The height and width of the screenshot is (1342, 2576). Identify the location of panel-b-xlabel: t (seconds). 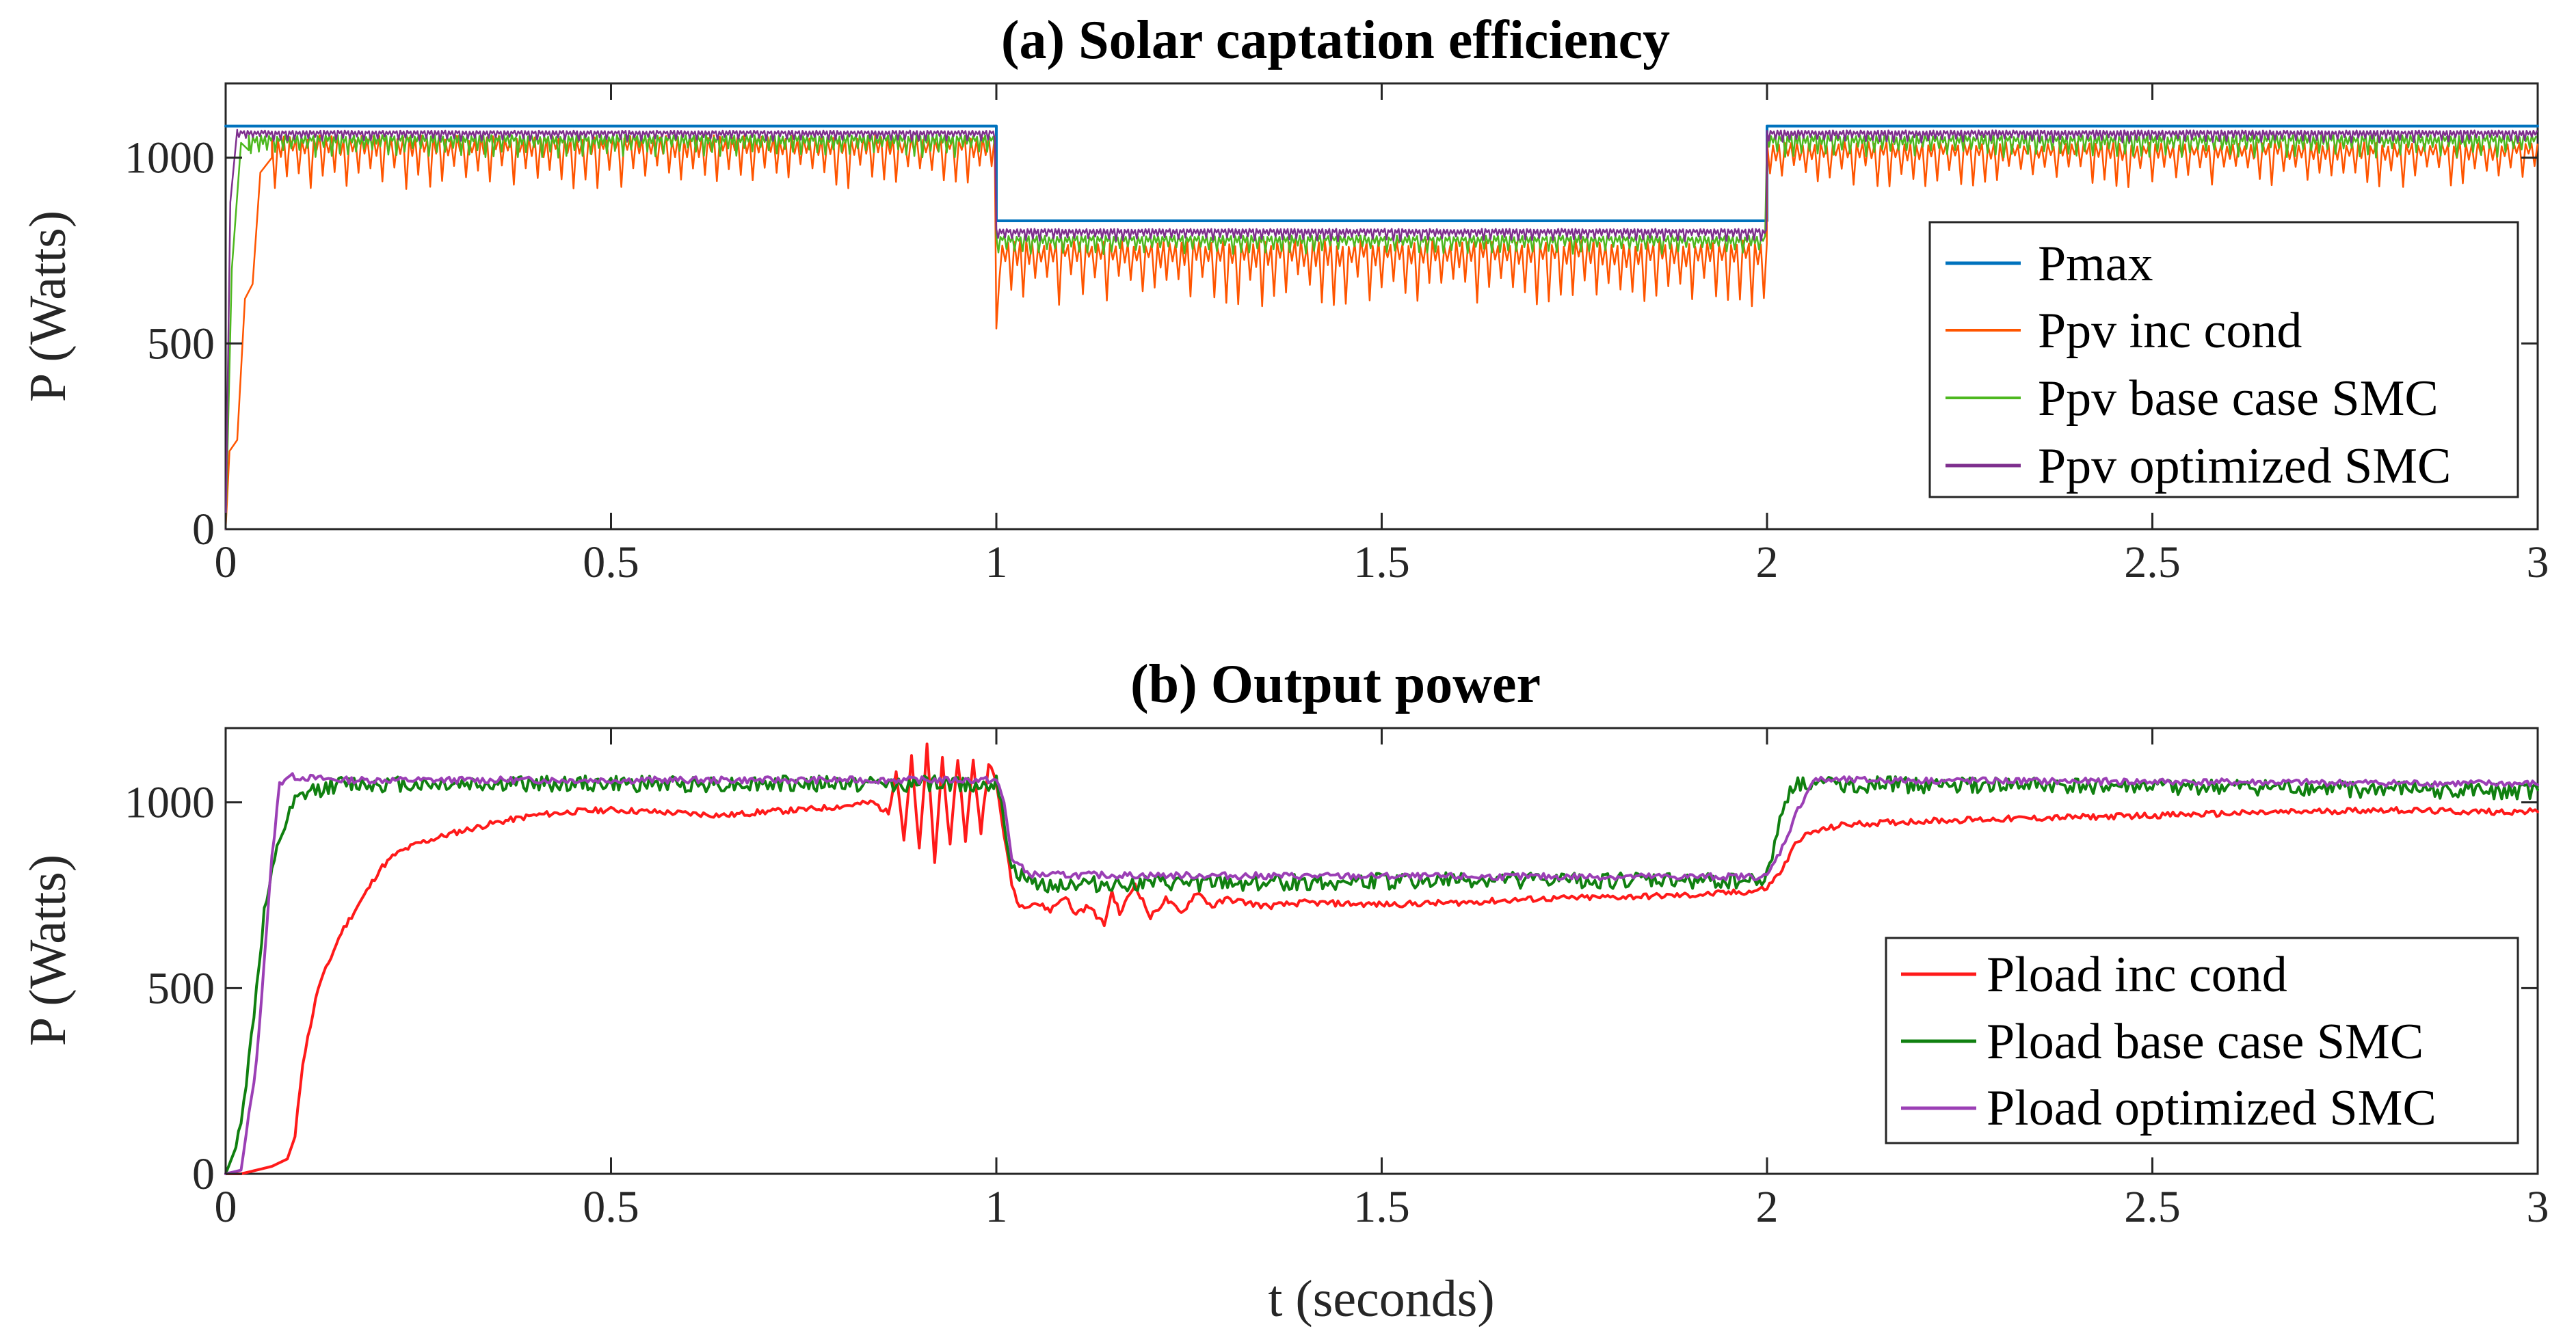
(1381, 1299).